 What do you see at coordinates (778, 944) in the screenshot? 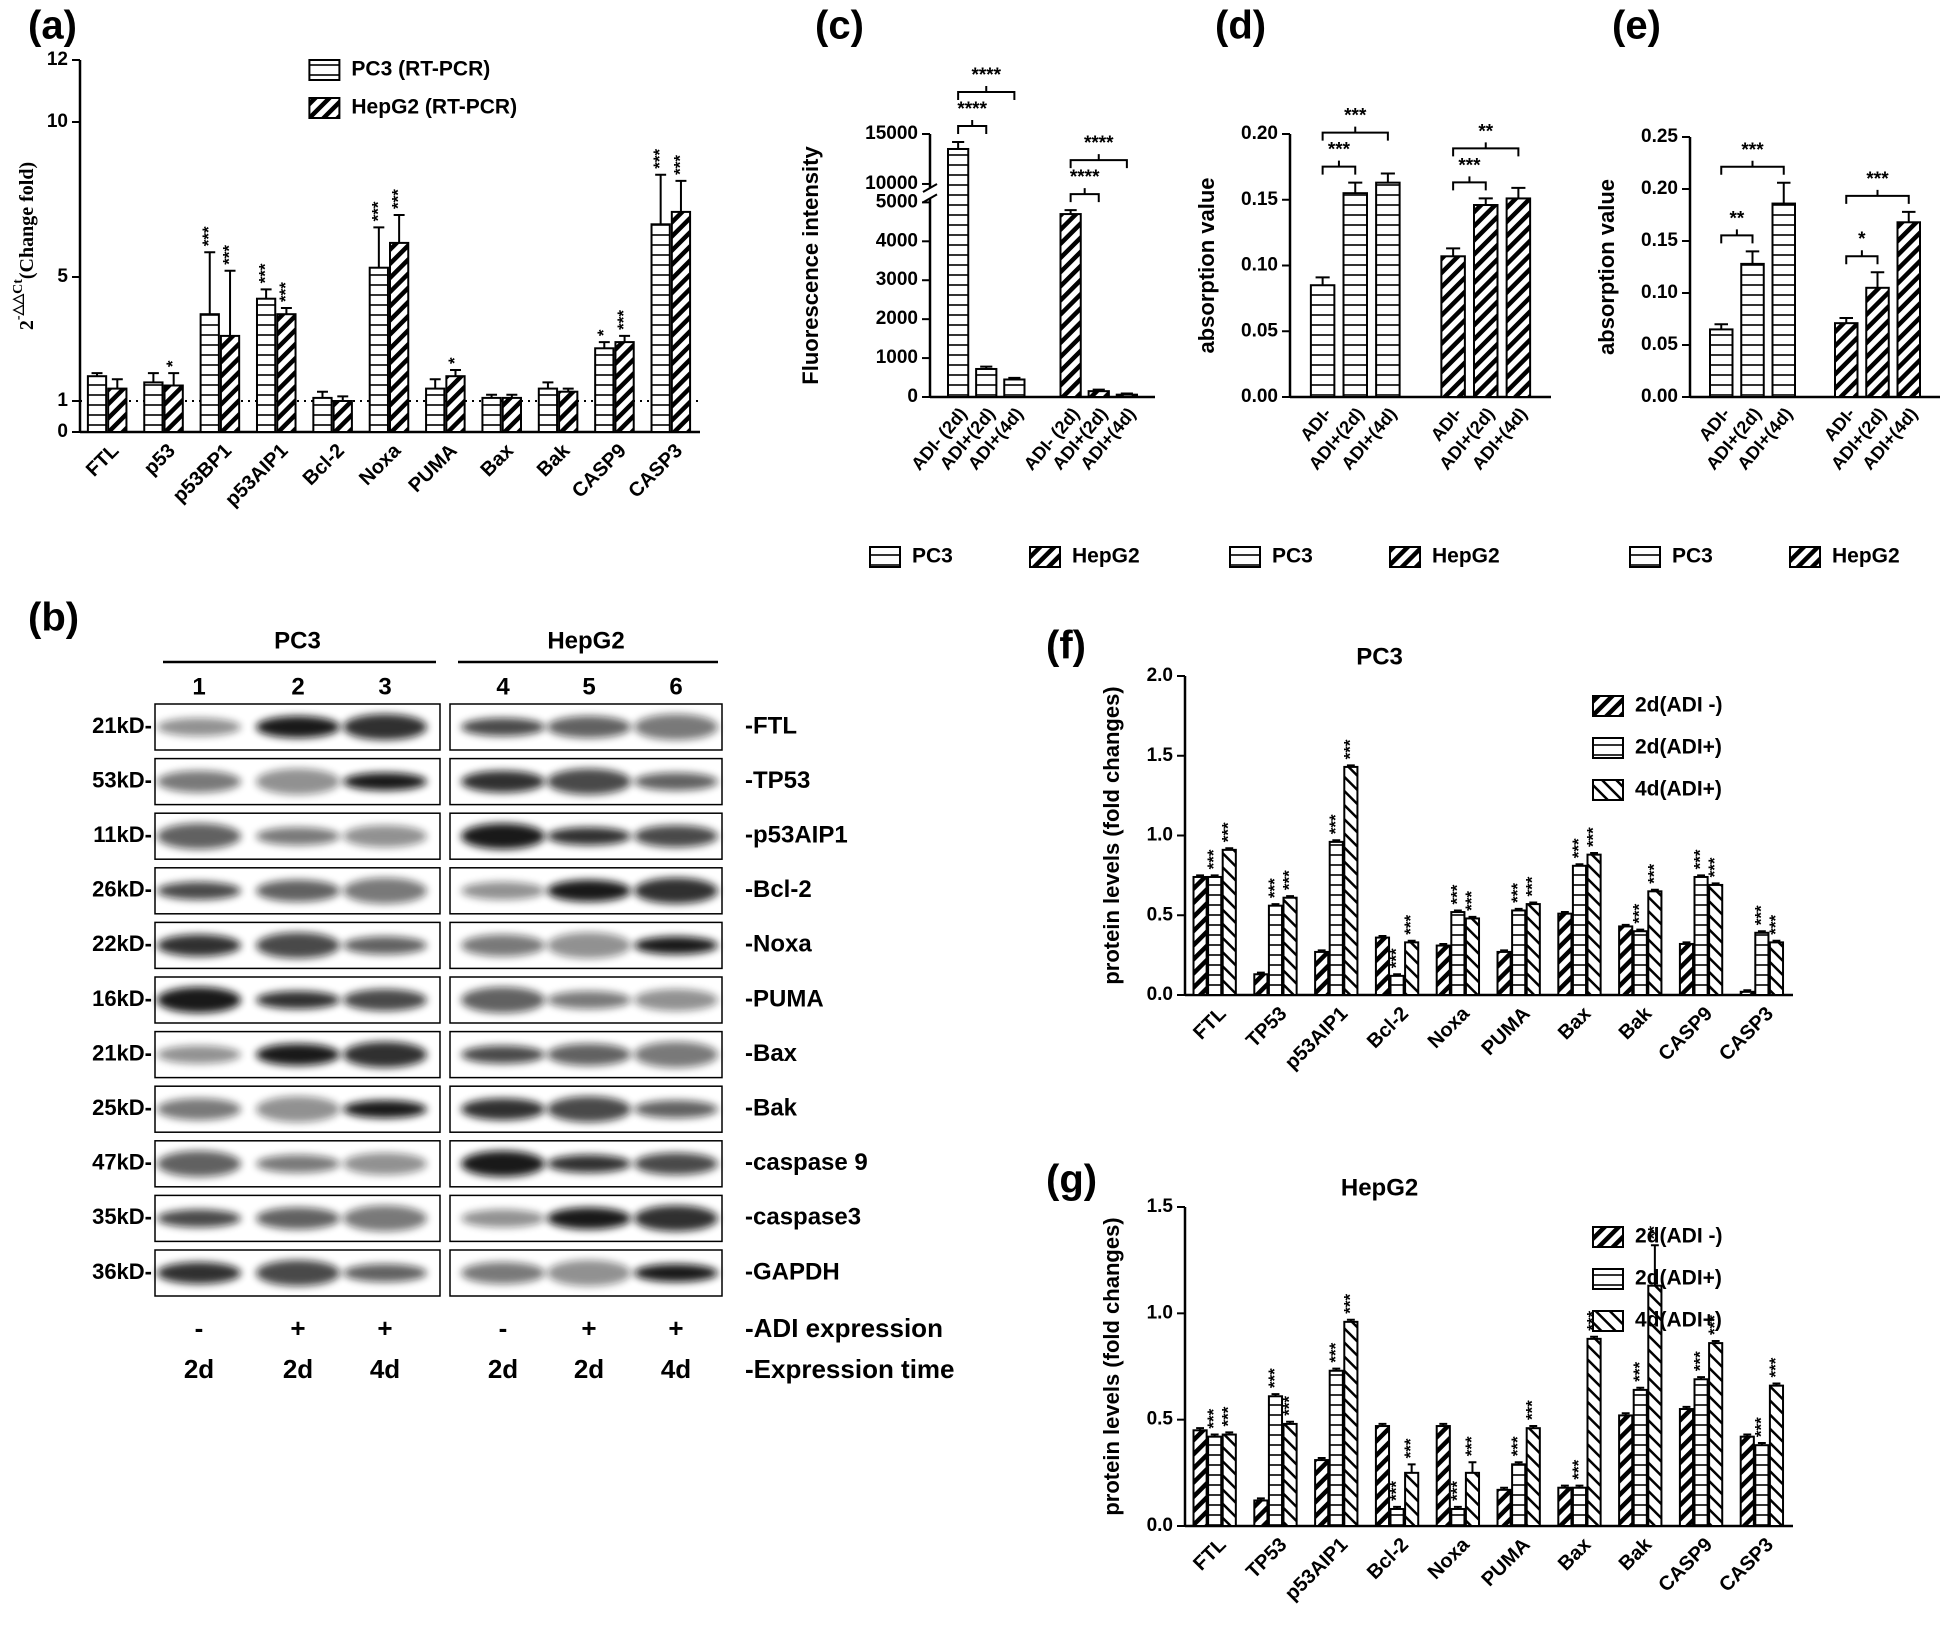
I see `protein-label: -Noxa` at bounding box center [778, 944].